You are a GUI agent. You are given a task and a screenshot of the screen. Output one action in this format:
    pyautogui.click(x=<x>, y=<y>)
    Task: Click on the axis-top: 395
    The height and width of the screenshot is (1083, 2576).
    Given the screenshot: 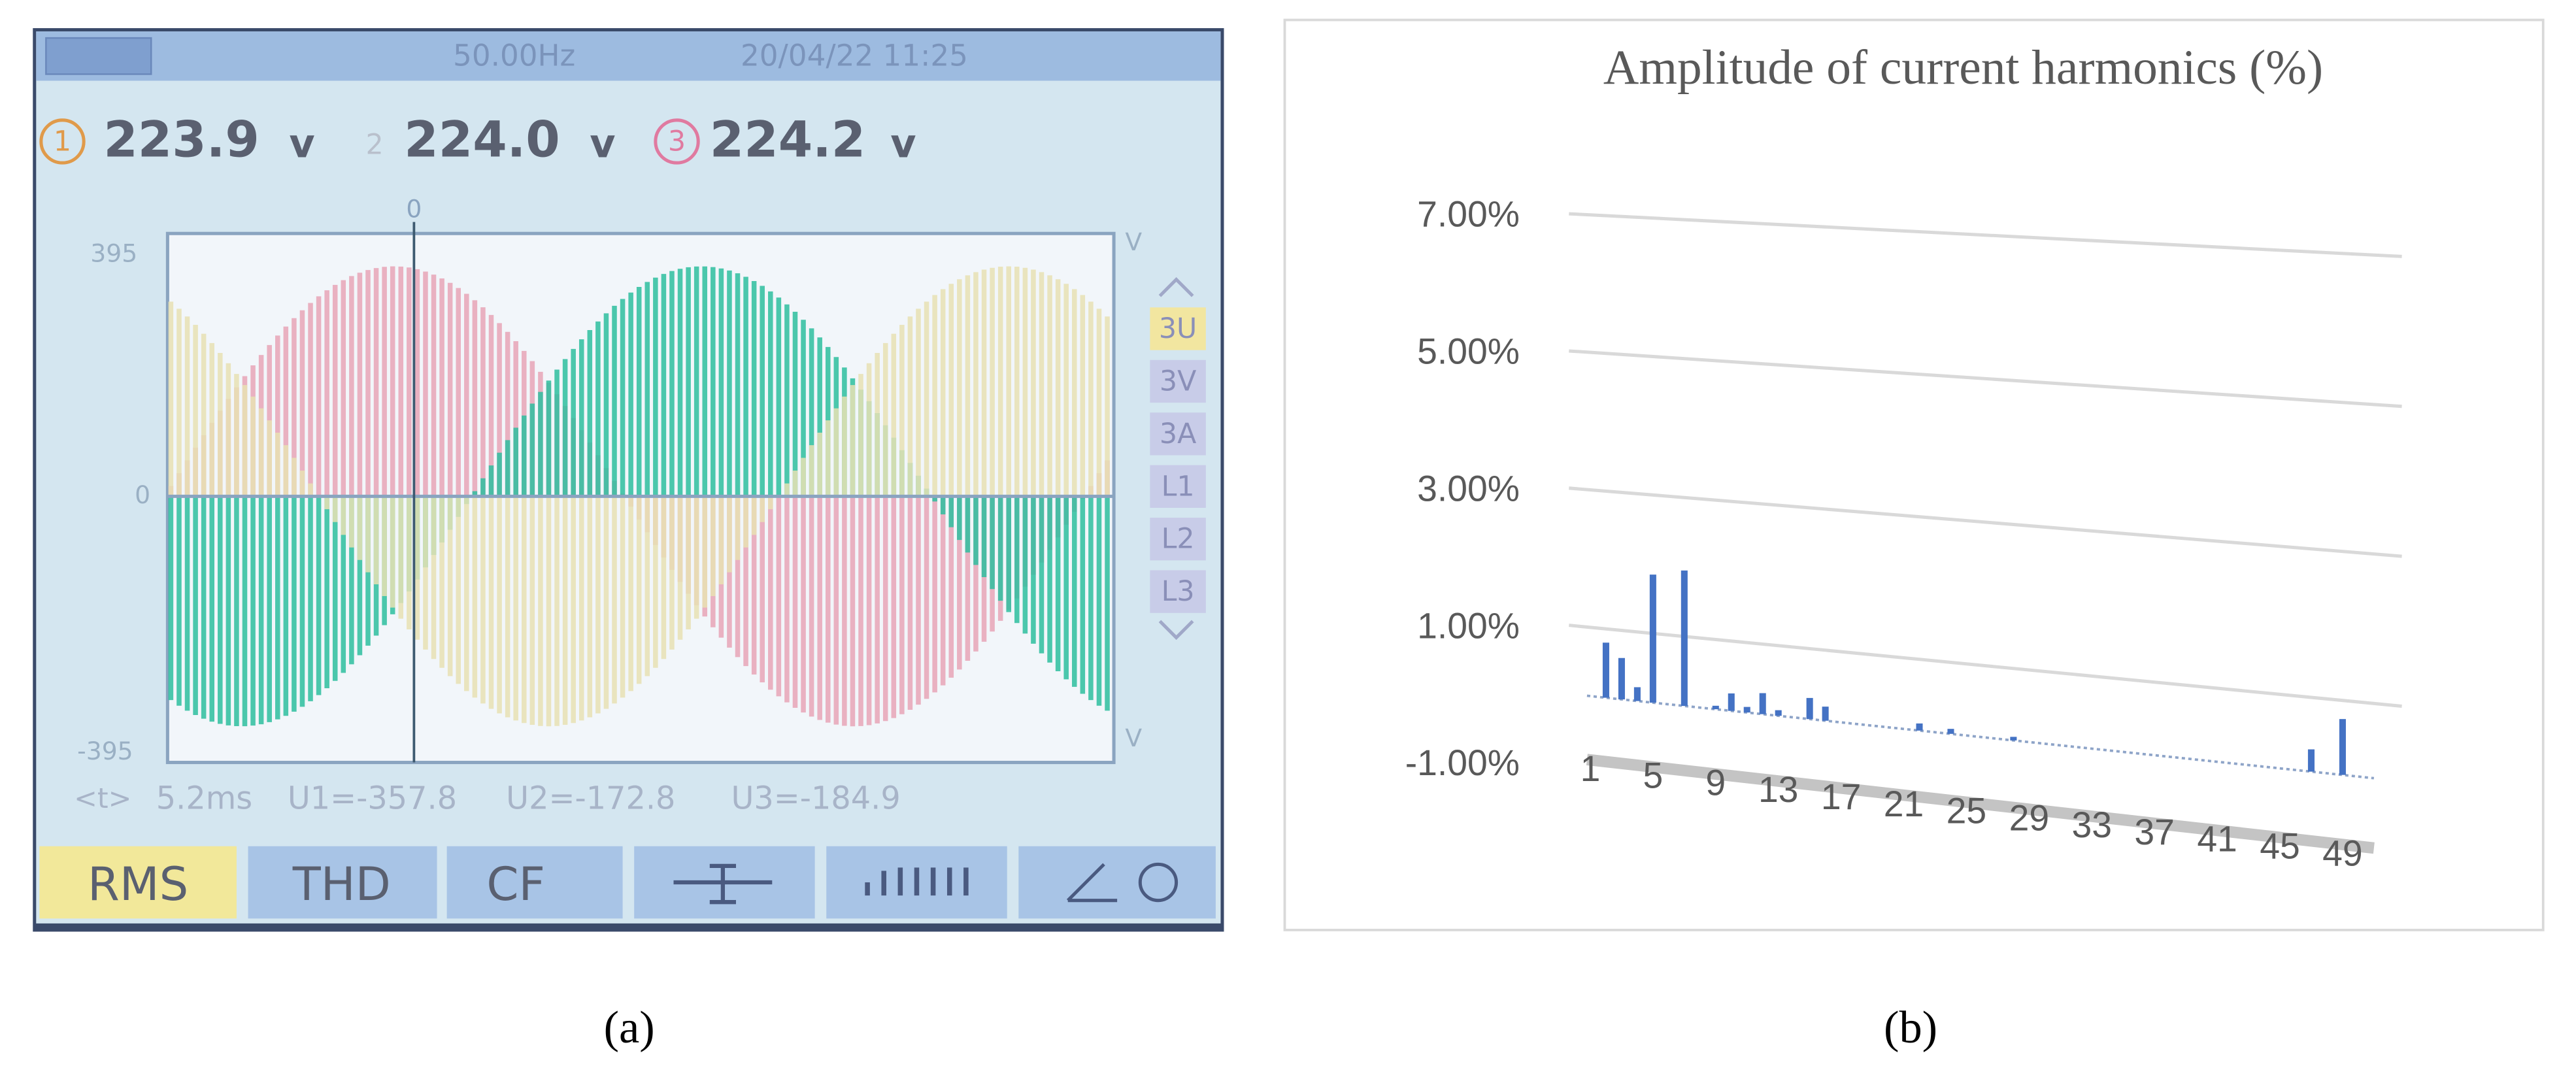 What is the action you would take?
    pyautogui.click(x=114, y=253)
    